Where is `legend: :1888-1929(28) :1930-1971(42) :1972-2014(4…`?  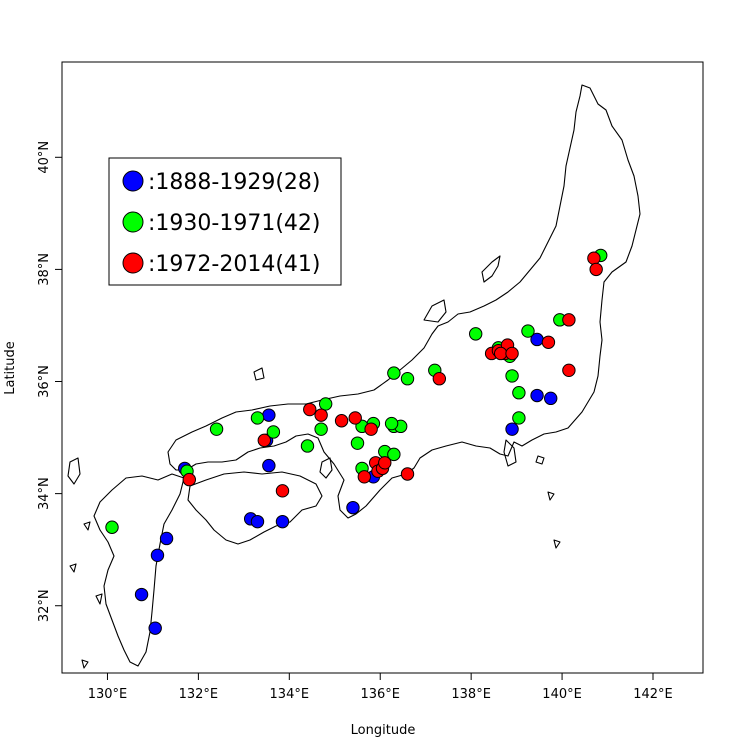 legend: :1888-1929(28) :1930-1971(42) :1972-2014(4… is located at coordinates (225, 221).